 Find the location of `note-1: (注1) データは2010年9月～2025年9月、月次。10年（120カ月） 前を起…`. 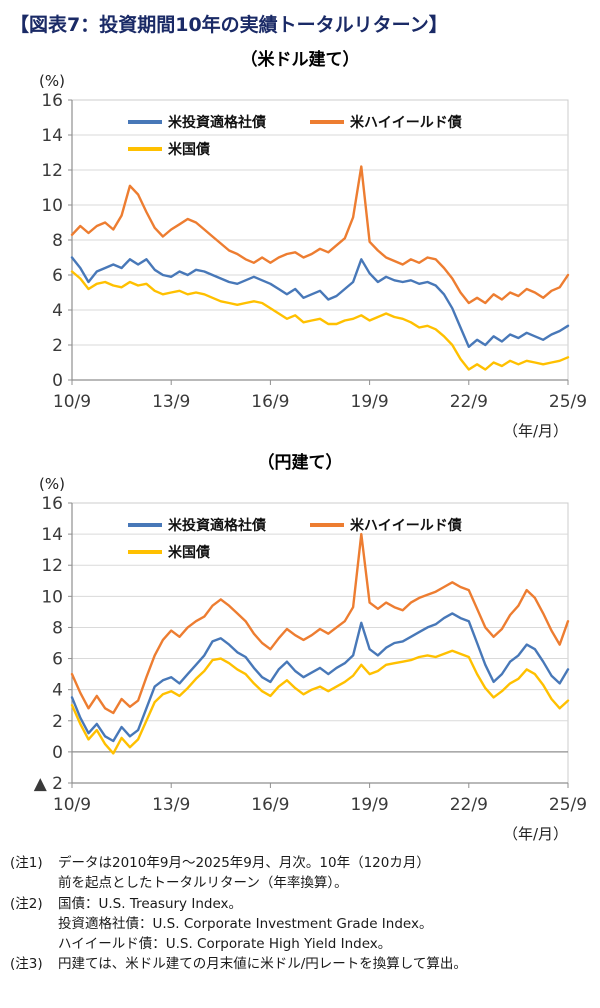

note-1: (注1) データは2010年9月～2025年9月、月次。10年（120カ月） 前を起… is located at coordinates (300, 873).